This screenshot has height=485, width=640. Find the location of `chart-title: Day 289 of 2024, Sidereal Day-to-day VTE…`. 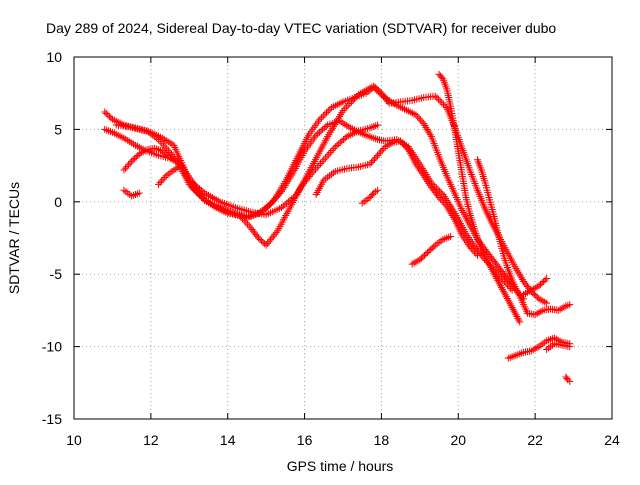

chart-title: Day 289 of 2024, Sidereal Day-to-day VTE… is located at coordinates (301, 28).